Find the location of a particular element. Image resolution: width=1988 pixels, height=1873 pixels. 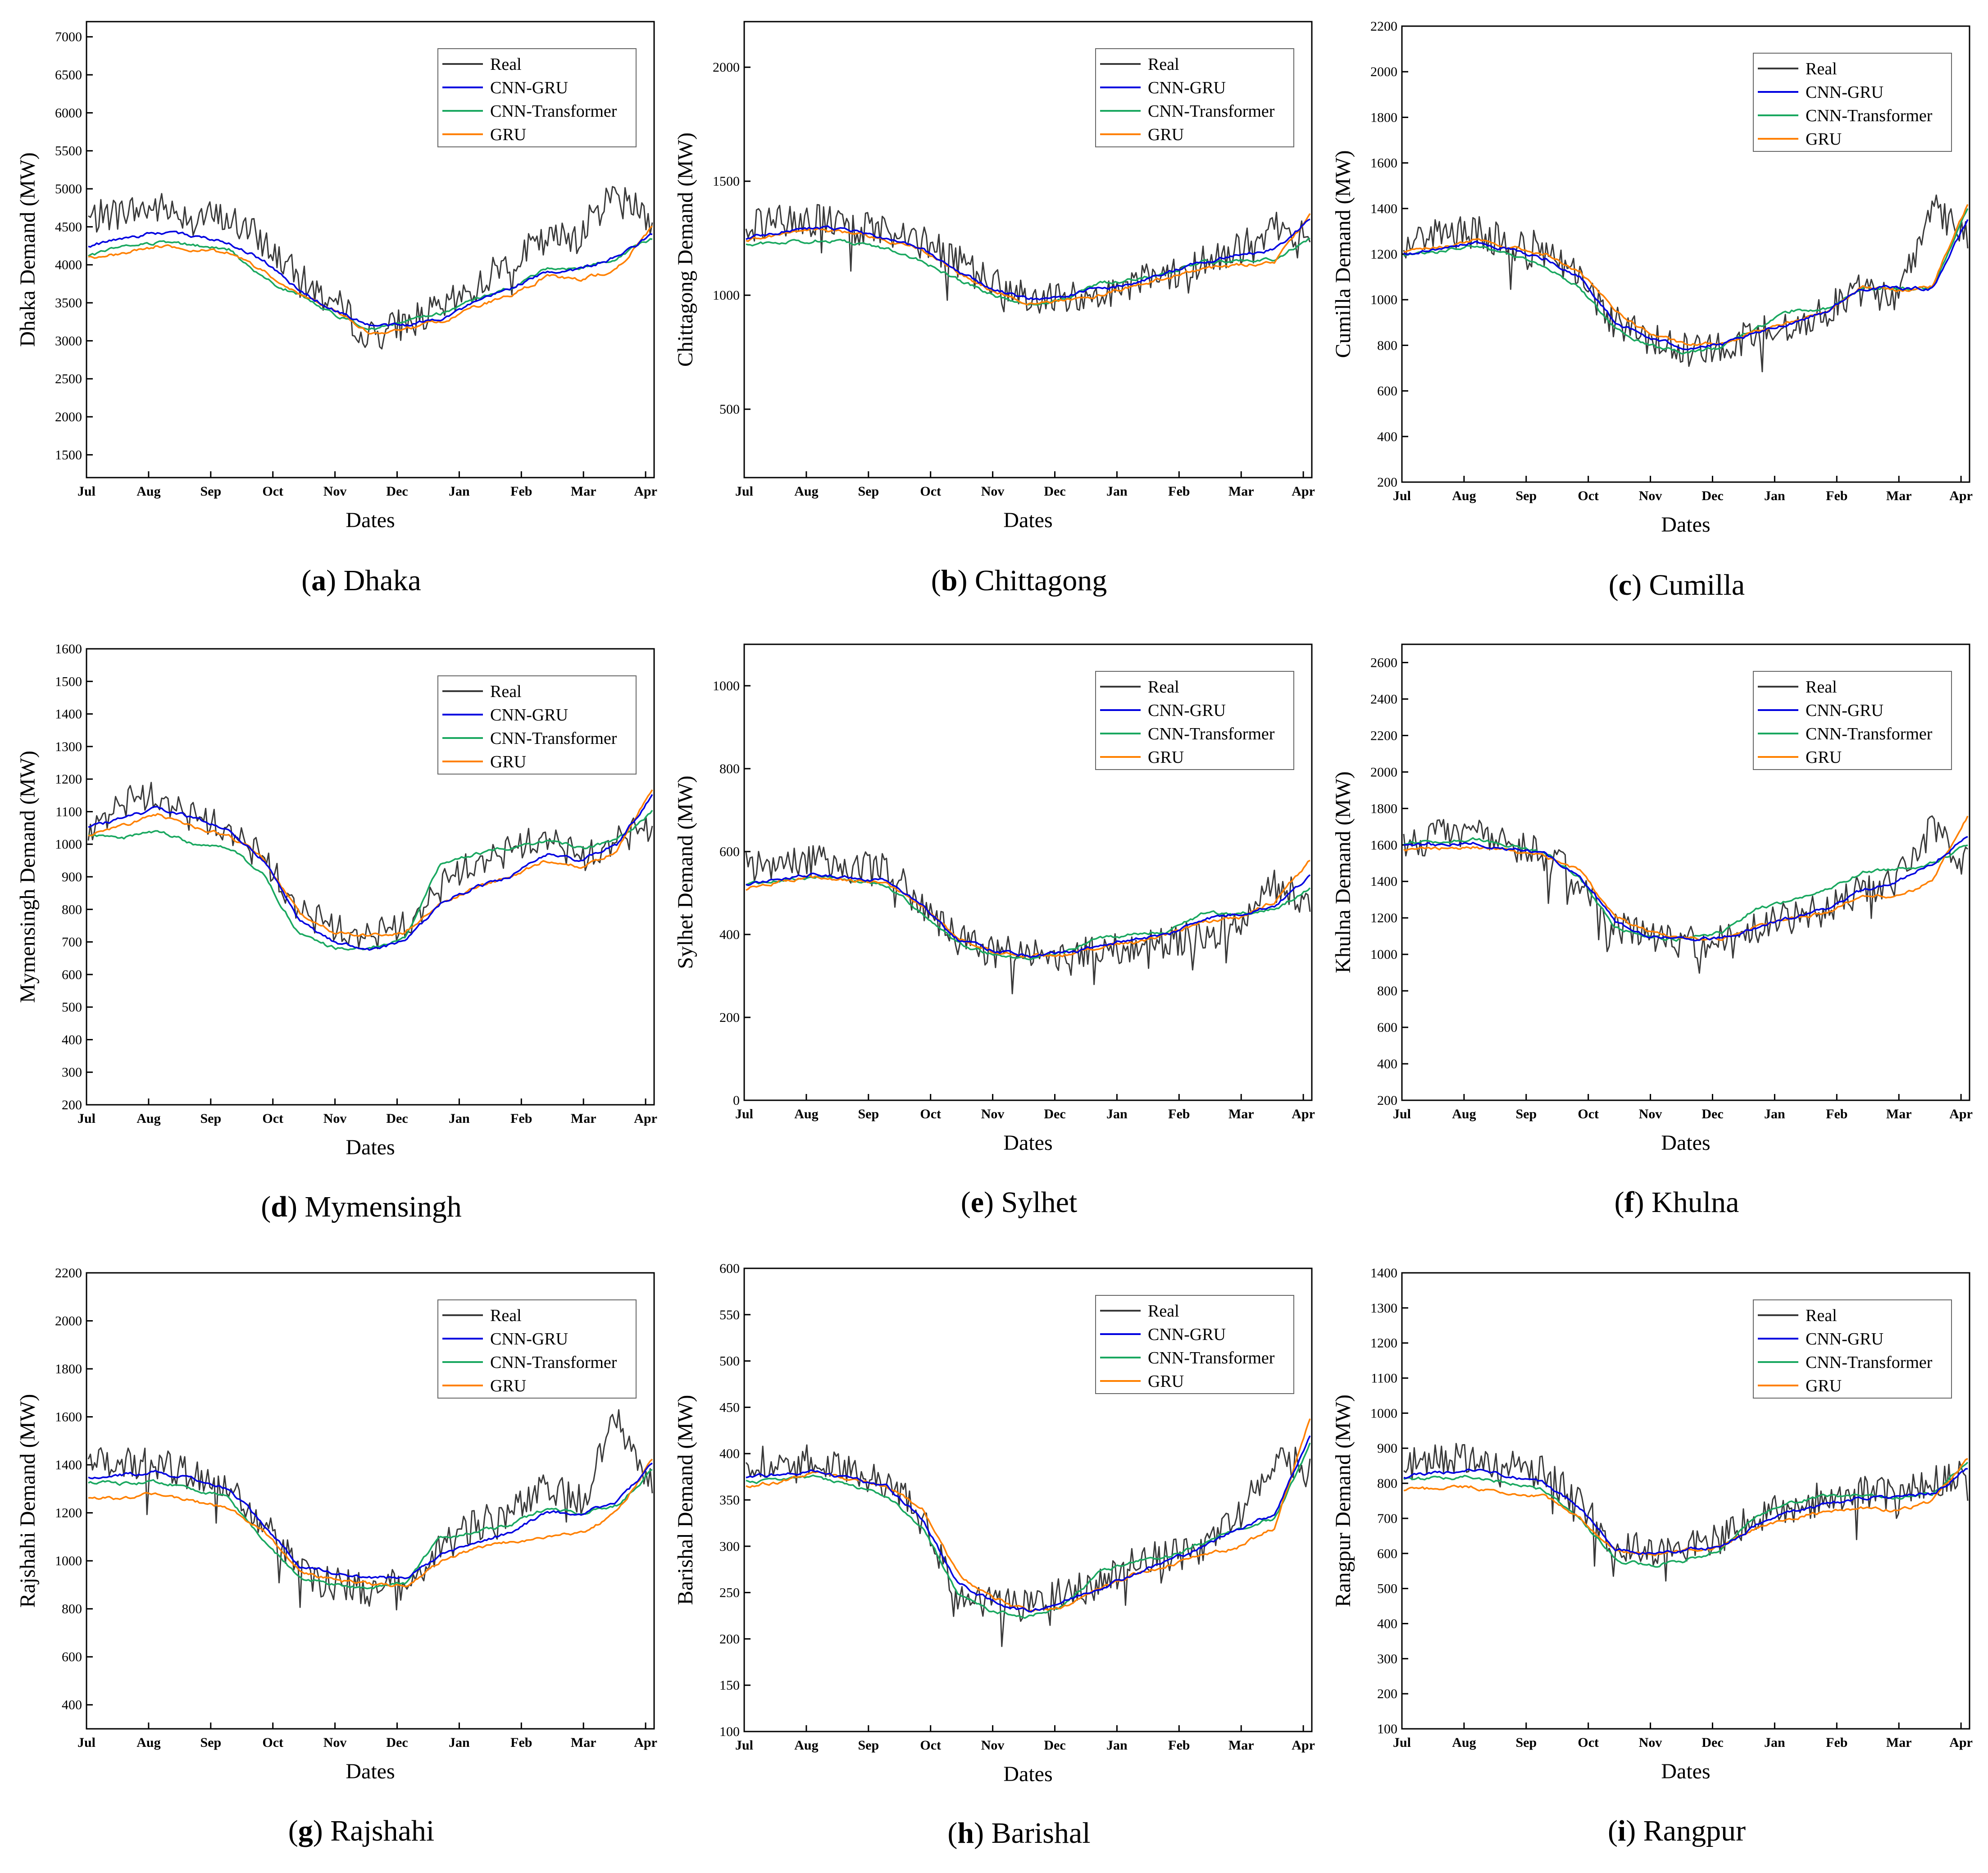

y-tick-label: 5500 is located at coordinates (68, 151).